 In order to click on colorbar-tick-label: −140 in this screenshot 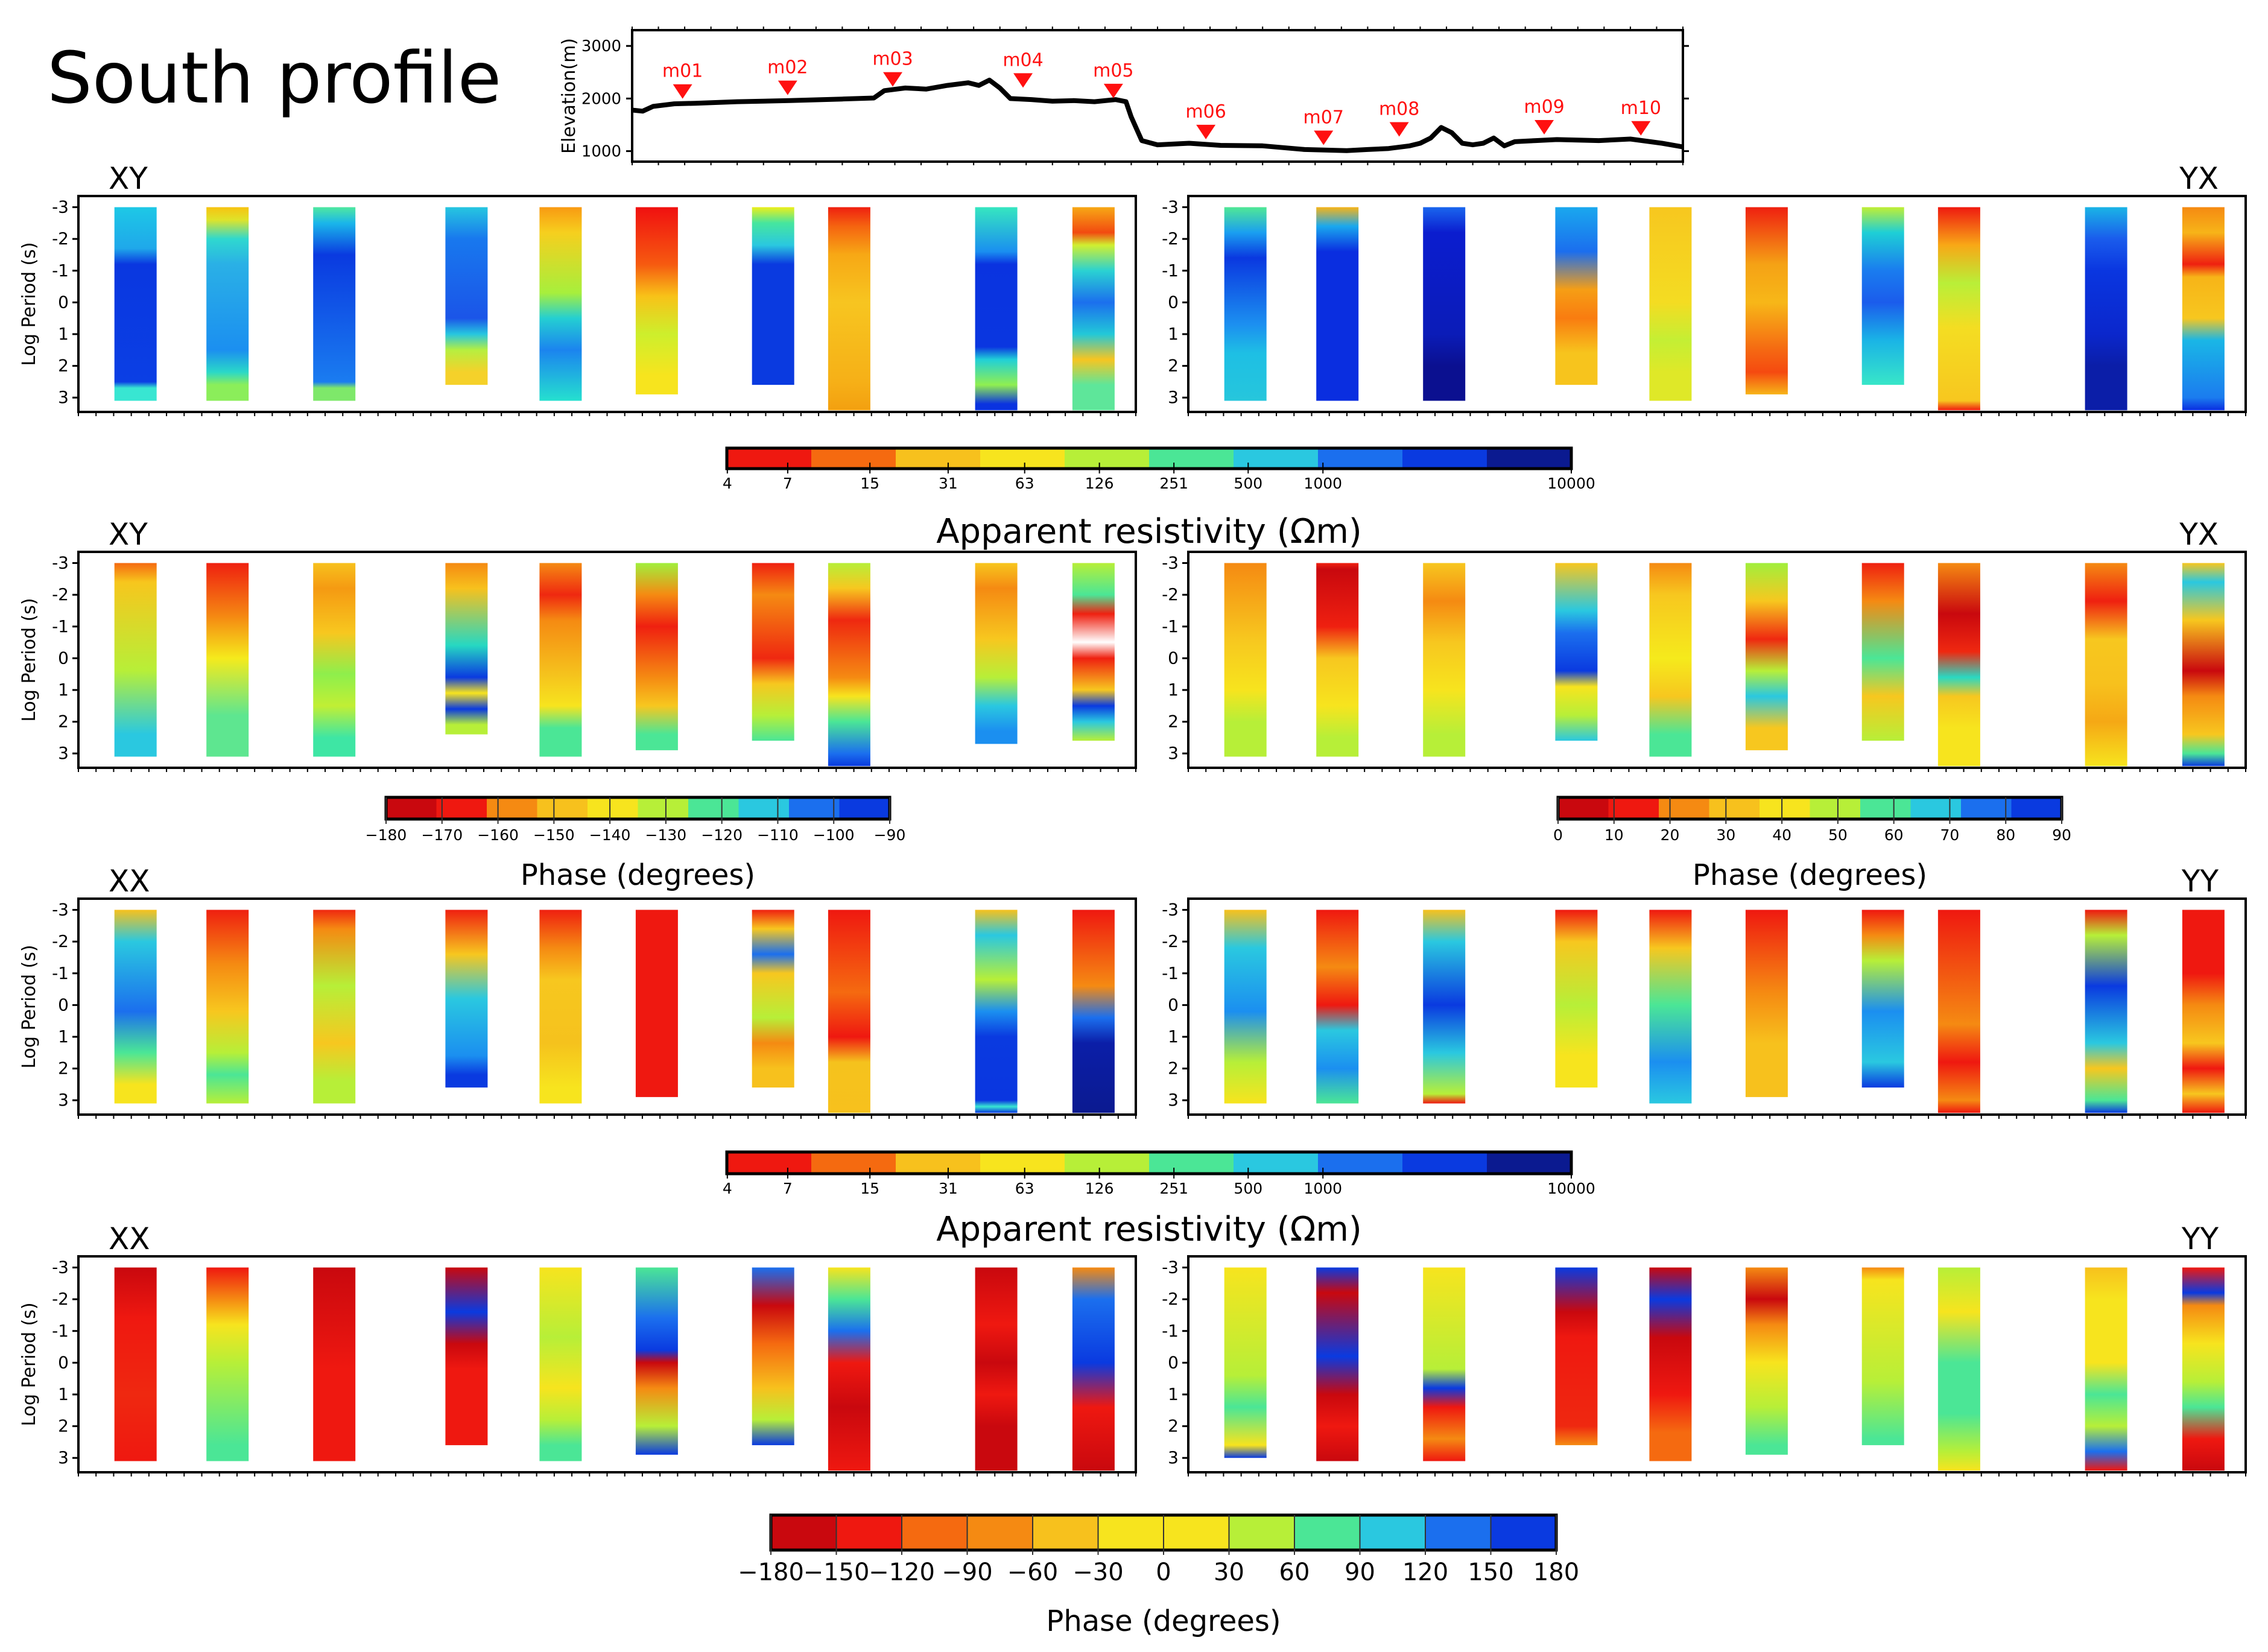, I will do `click(610, 835)`.